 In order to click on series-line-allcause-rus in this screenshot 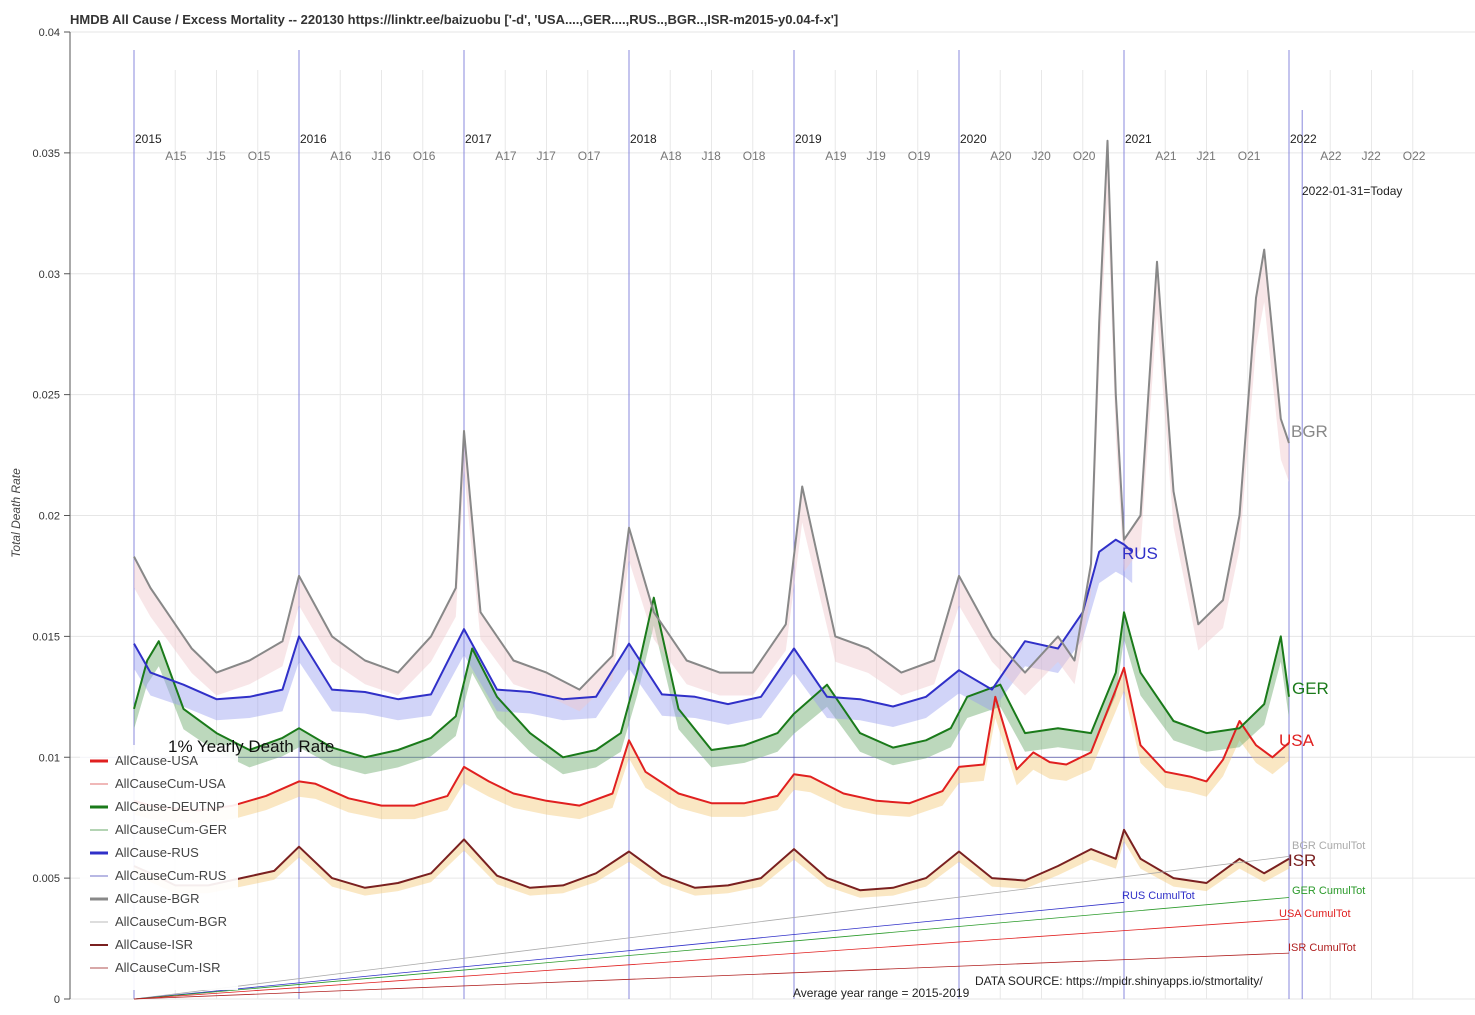, I will do `click(633, 623)`.